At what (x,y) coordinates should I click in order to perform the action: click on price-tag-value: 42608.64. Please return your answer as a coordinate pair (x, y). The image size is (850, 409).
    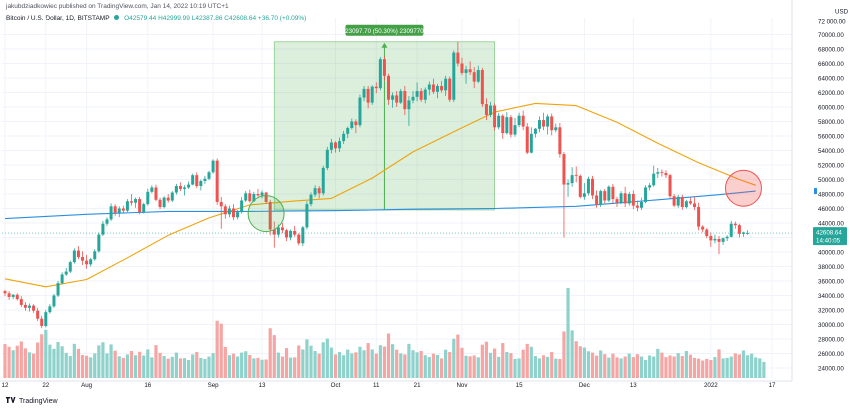
    Looking at the image, I should click on (829, 233).